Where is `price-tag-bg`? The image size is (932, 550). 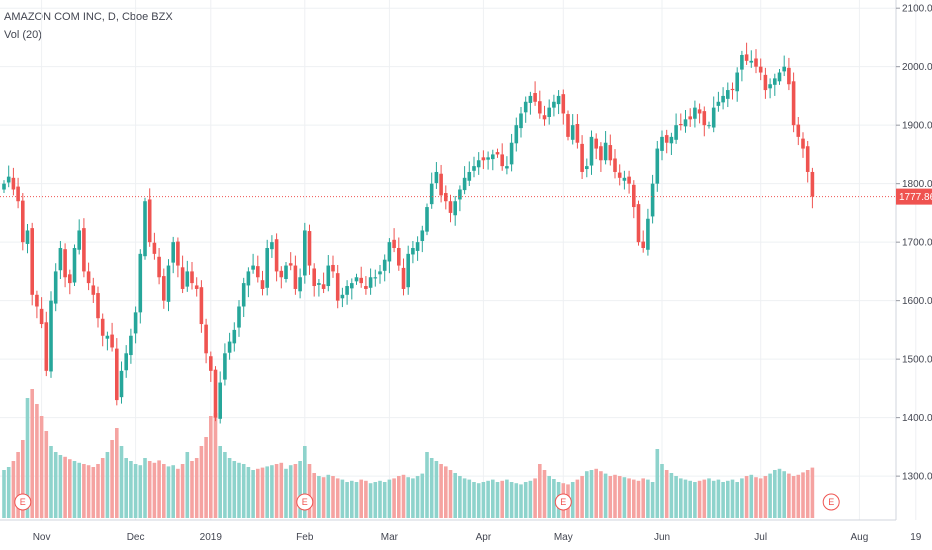
price-tag-bg is located at coordinates (914, 196).